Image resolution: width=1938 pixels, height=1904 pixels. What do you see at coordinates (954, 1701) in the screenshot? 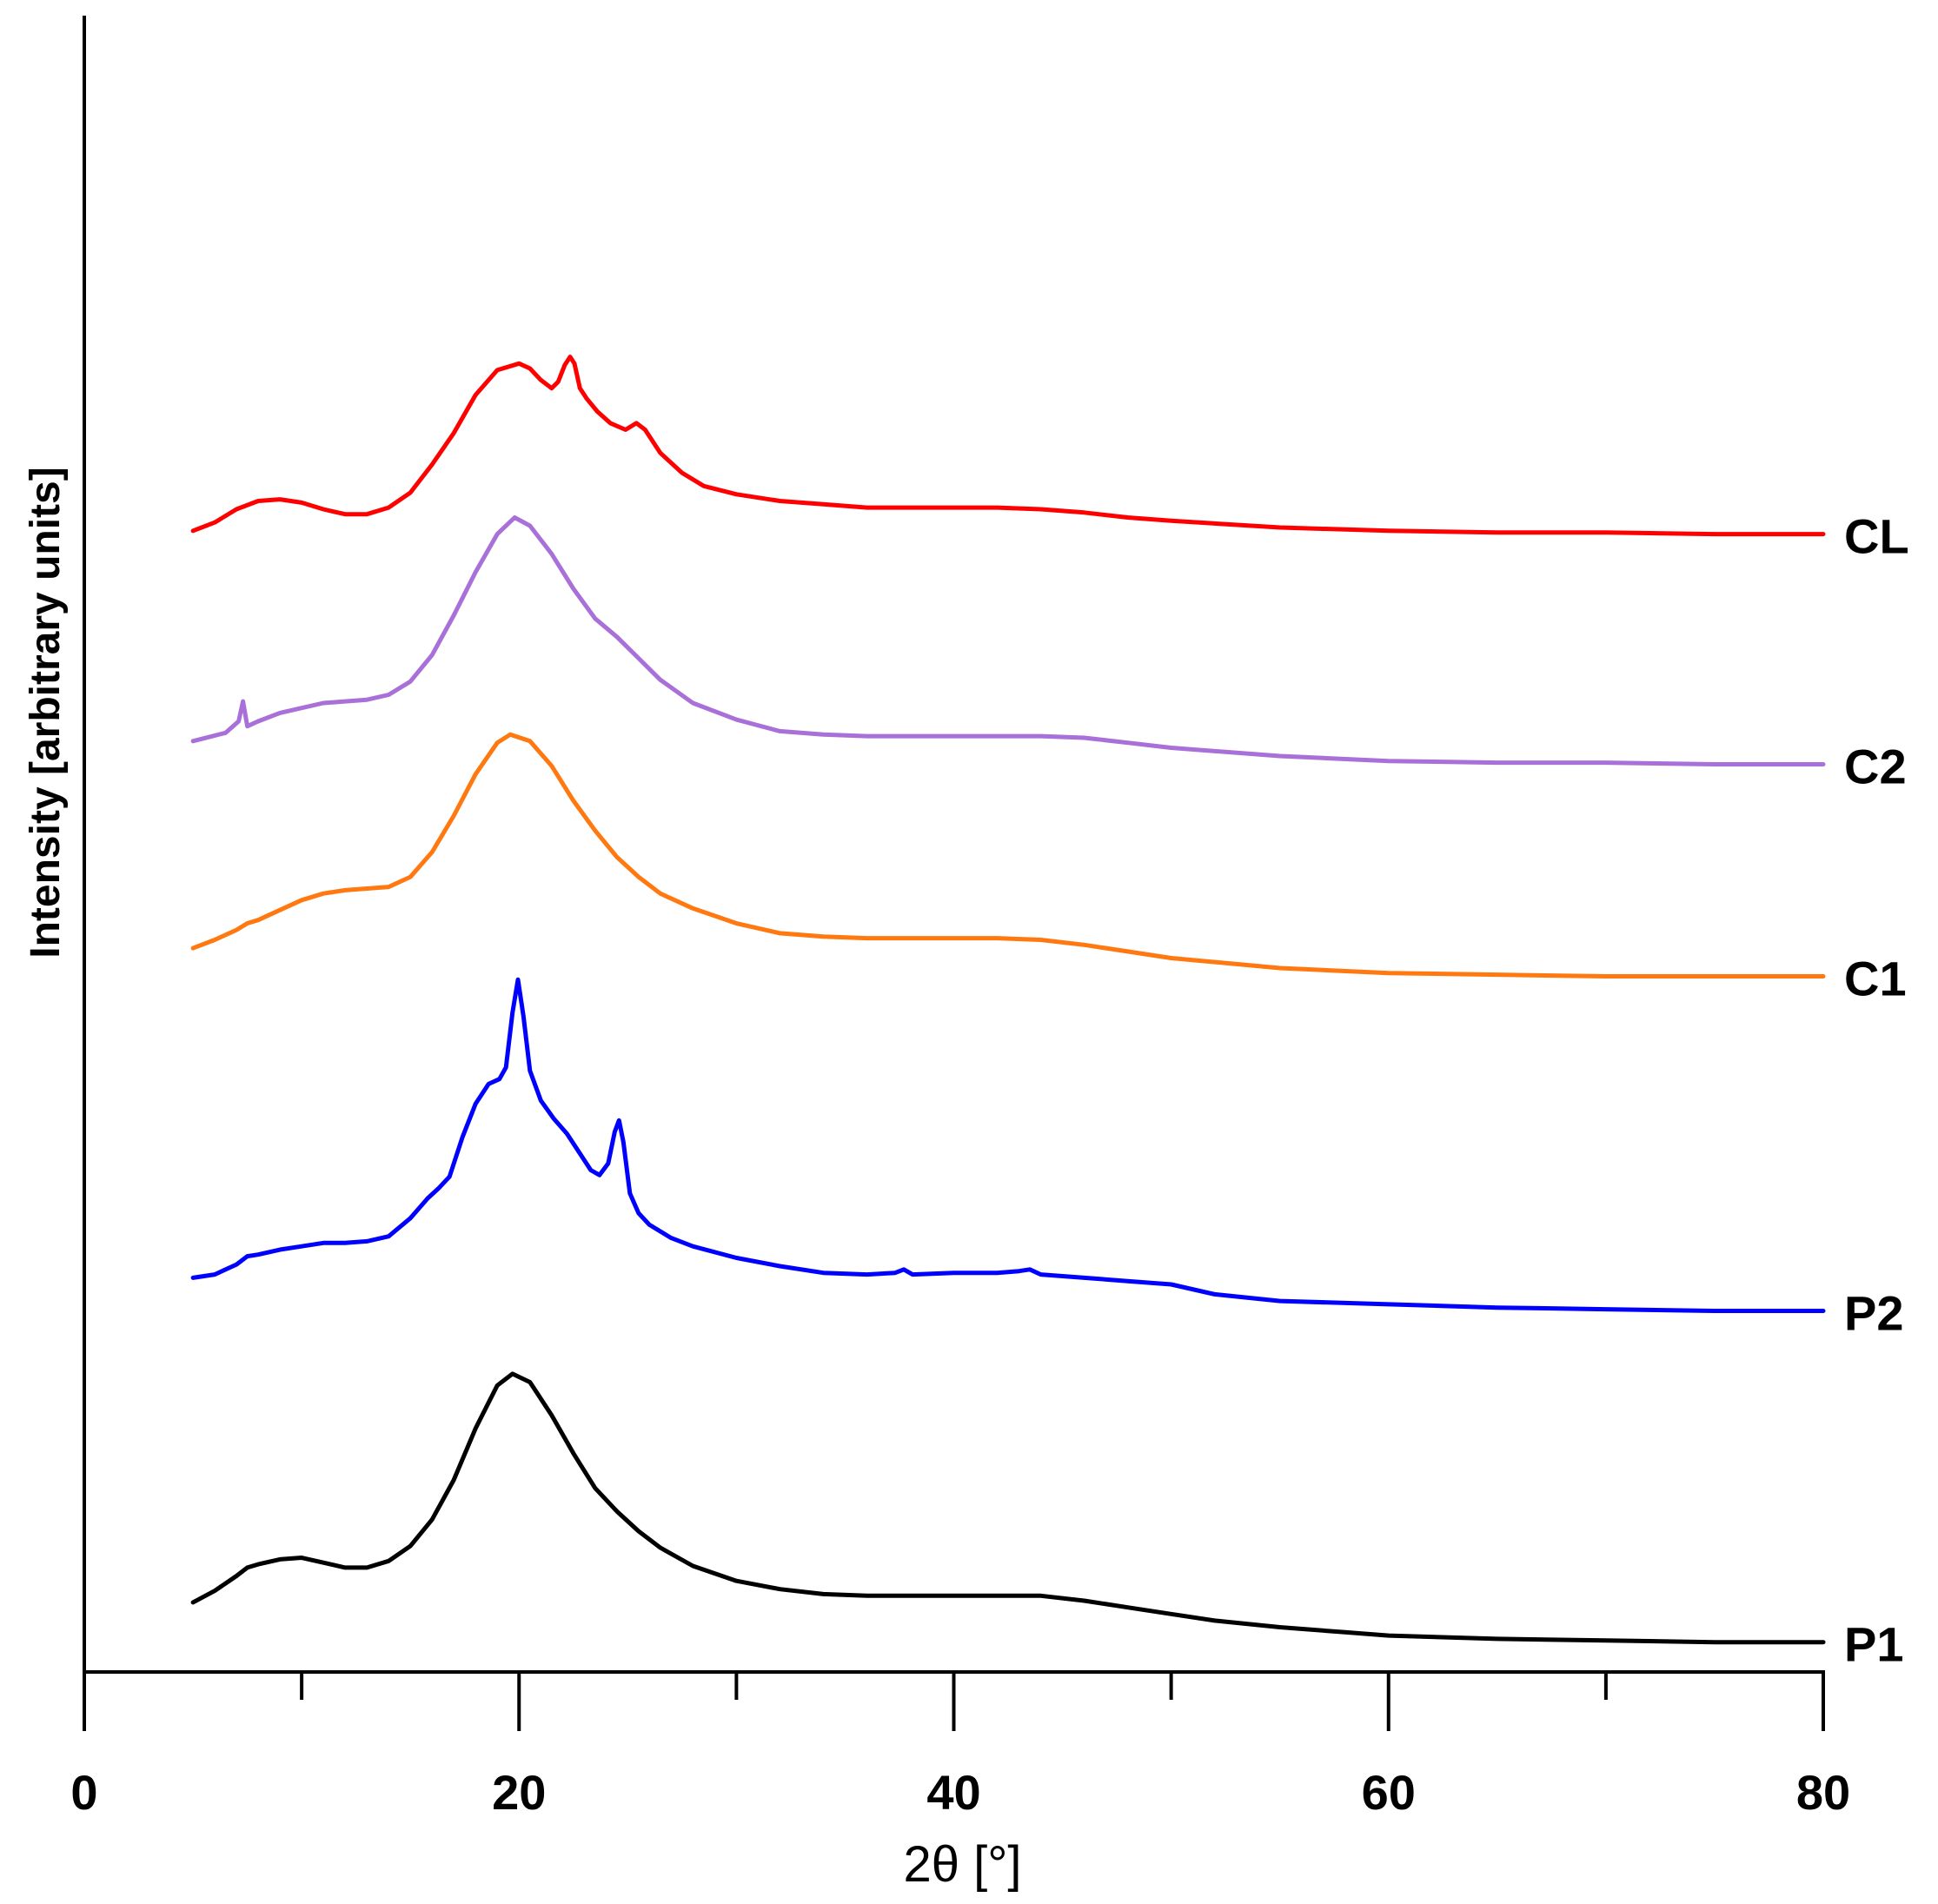
I see `x-axis-ticks` at bounding box center [954, 1701].